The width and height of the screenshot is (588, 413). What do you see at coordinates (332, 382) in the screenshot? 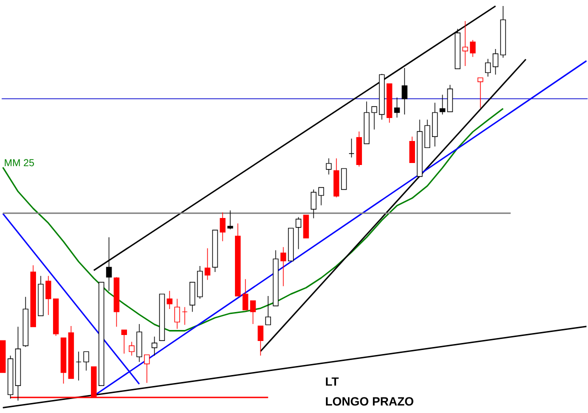
I see `annotation: LT` at bounding box center [332, 382].